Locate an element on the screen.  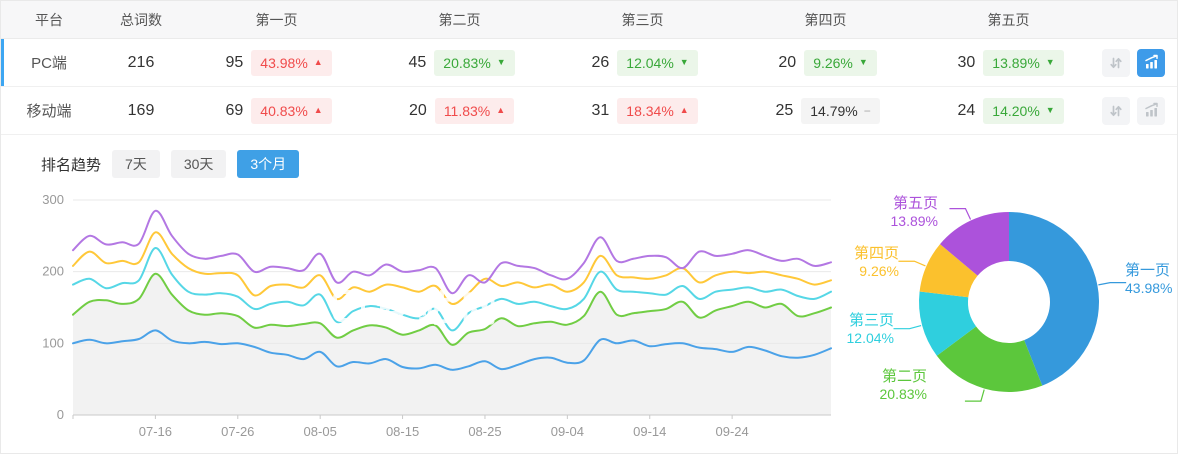
page2-cell: 45 20.83% ▼ is located at coordinates (459, 62).